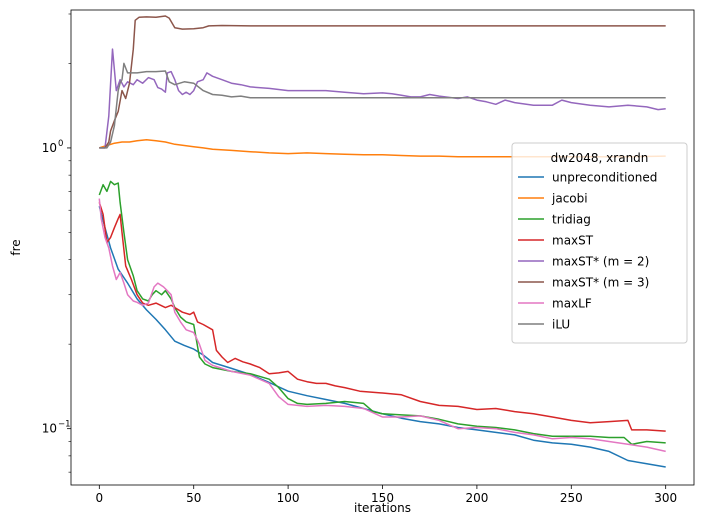 Image resolution: width=702 pixels, height=525 pixels. I want to click on legend-entry-label: jacobi, so click(569, 199).